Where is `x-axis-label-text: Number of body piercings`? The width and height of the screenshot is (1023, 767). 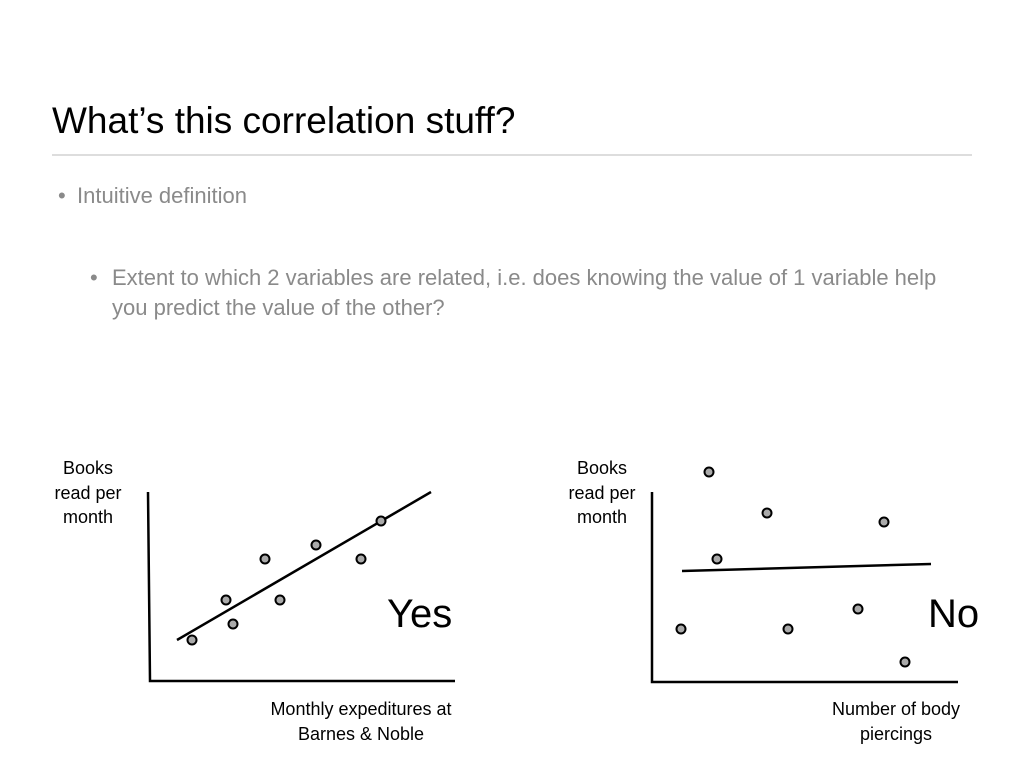
x-axis-label-text: Number of body piercings is located at coordinates (896, 721).